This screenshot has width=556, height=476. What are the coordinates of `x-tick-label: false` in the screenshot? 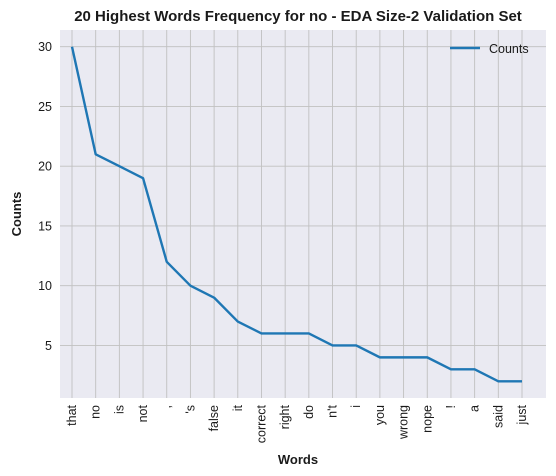 It's located at (214, 418).